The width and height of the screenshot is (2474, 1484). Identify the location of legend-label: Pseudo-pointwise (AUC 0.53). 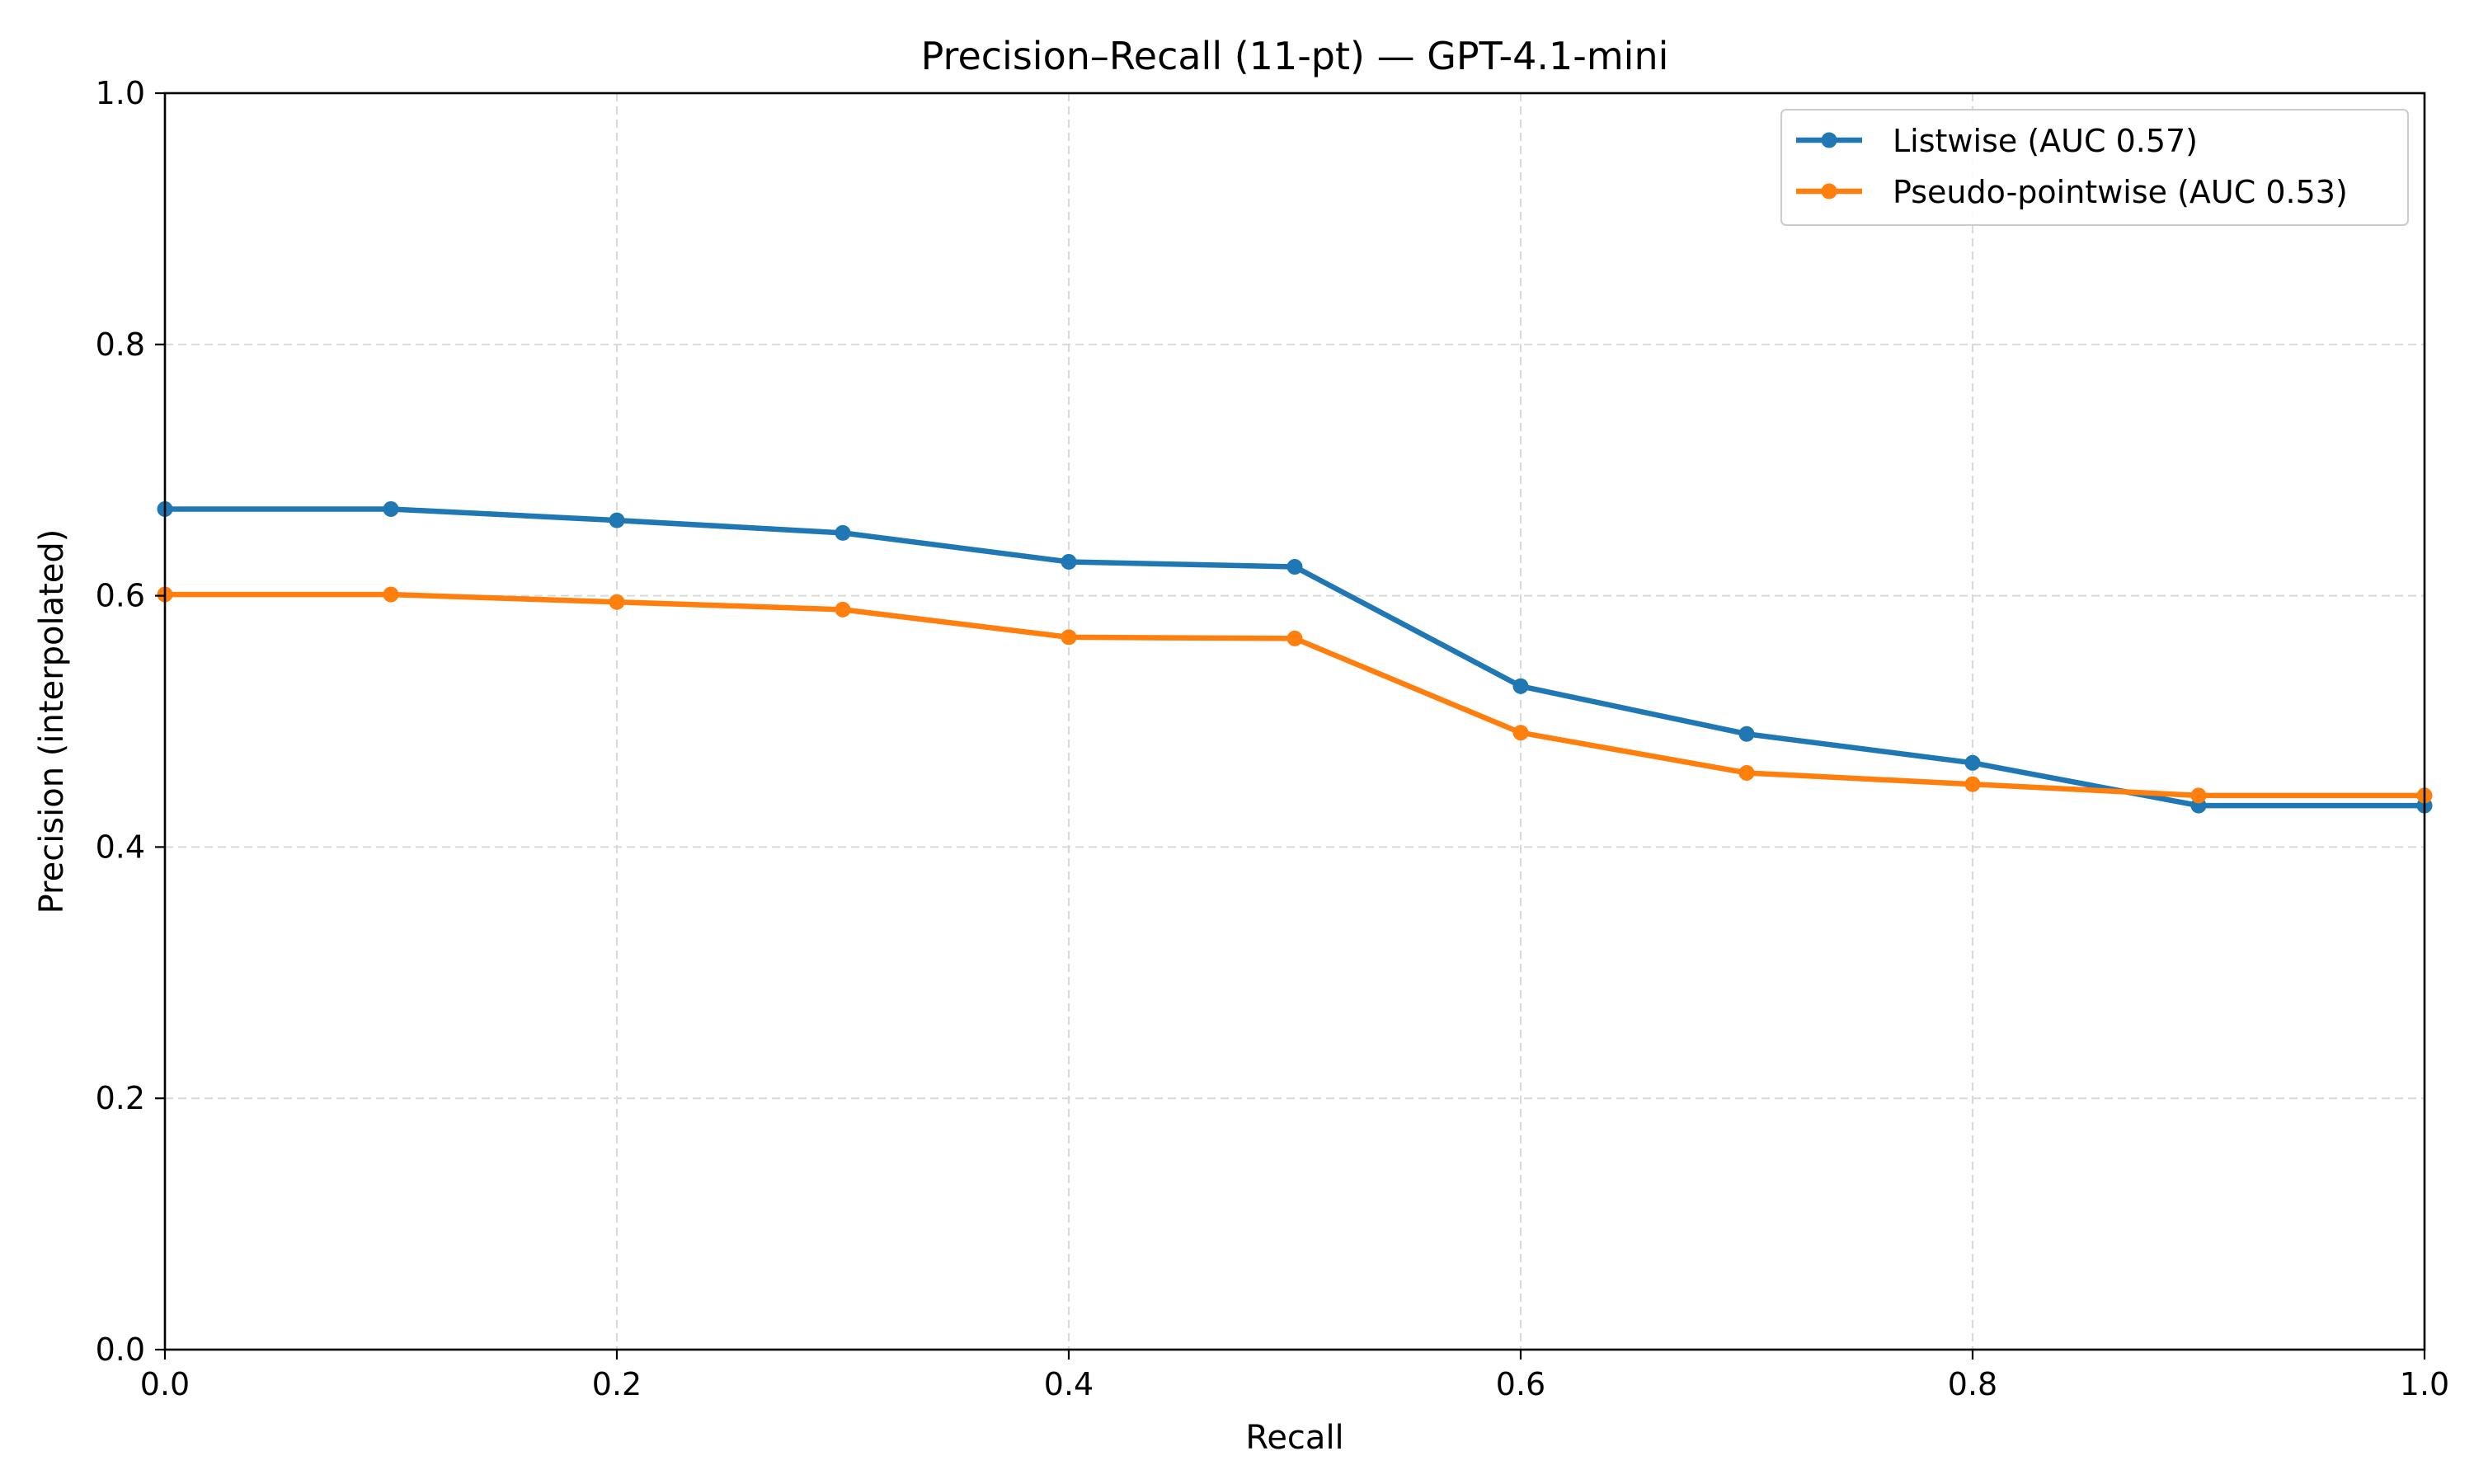
(2120, 192).